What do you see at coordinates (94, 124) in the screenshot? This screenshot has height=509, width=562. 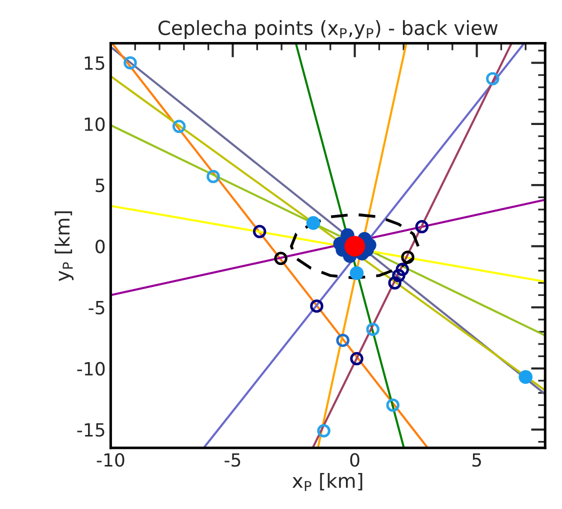 I see `y-tick-label: 10` at bounding box center [94, 124].